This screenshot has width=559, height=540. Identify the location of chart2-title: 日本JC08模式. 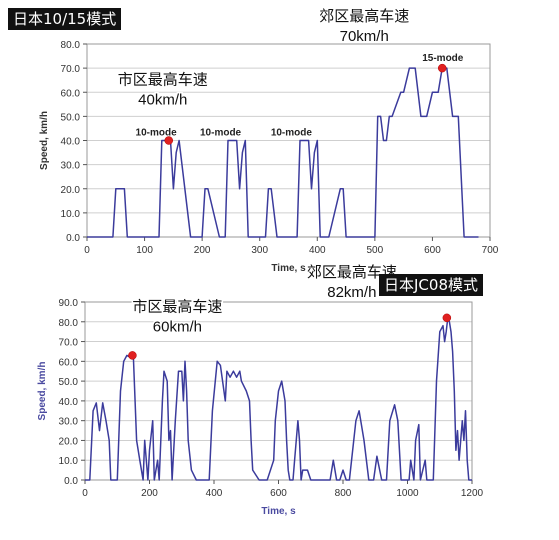
(431, 285).